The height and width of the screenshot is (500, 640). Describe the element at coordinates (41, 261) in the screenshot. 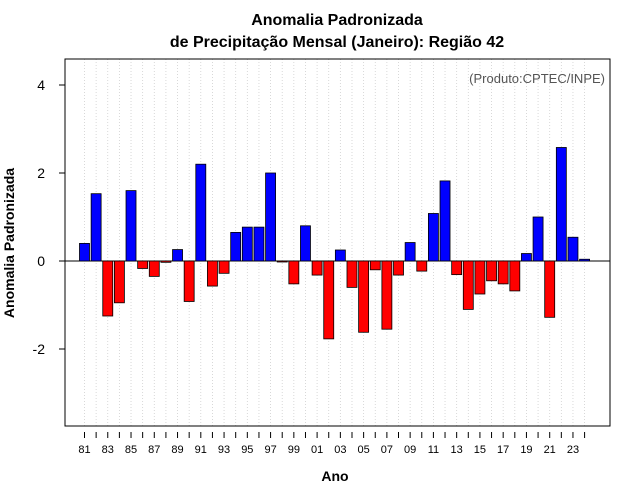

I see `y-tick-label: 0` at that location.